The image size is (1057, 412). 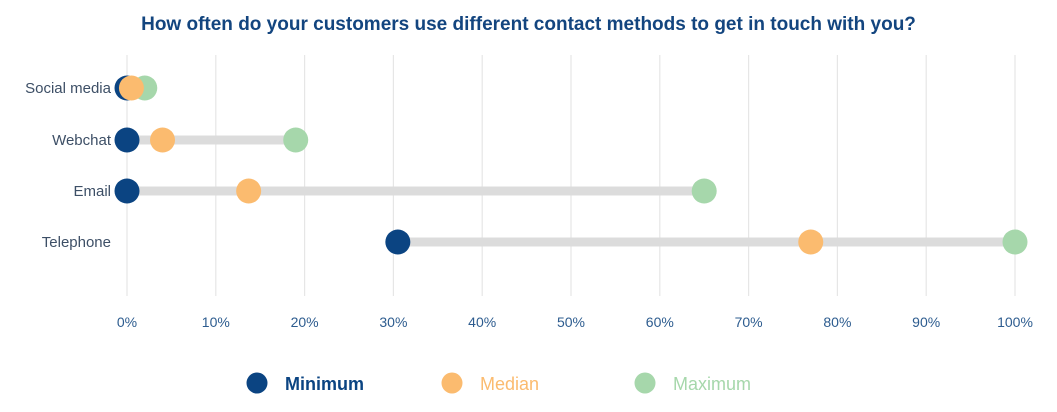 What do you see at coordinates (324, 384) in the screenshot?
I see `legend-label-minimum: Minimum` at bounding box center [324, 384].